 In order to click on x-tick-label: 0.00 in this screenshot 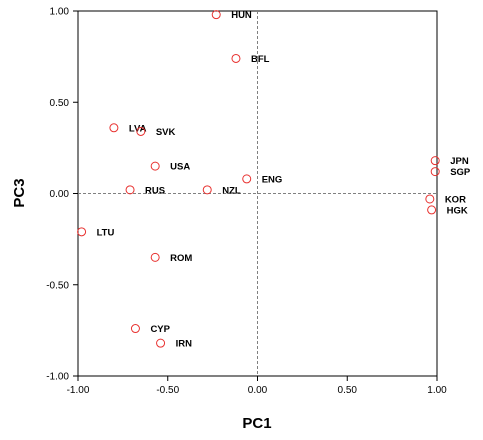, I will do `click(258, 390)`.